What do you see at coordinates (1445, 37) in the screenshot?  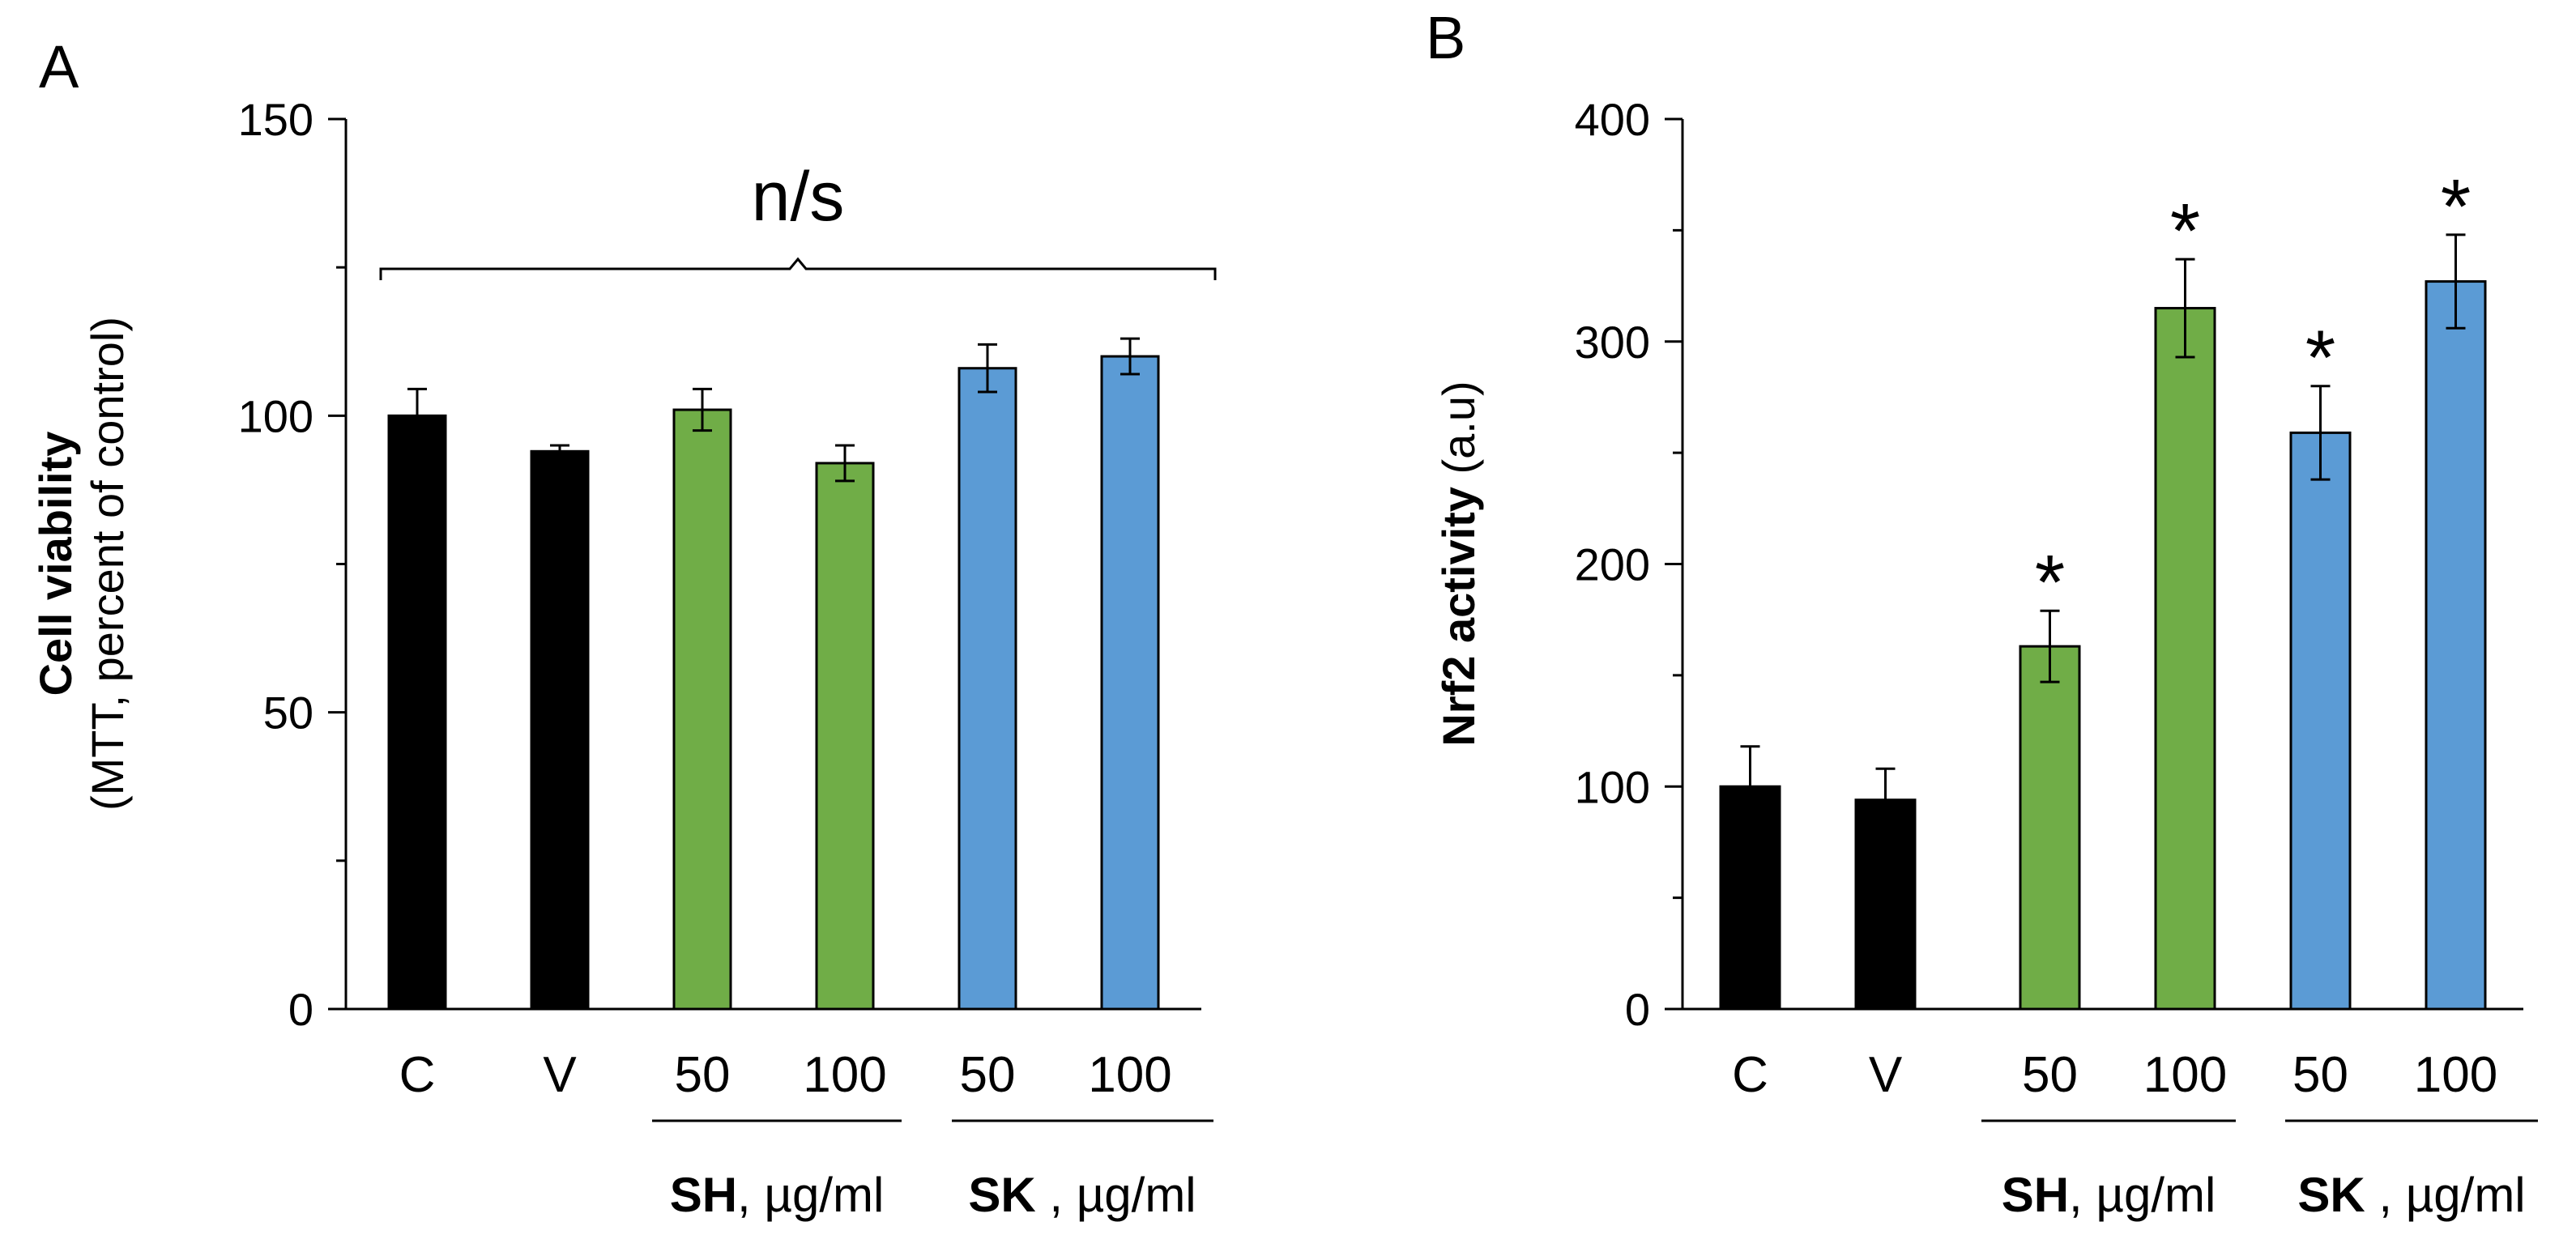 I see `panel-label: B` at bounding box center [1445, 37].